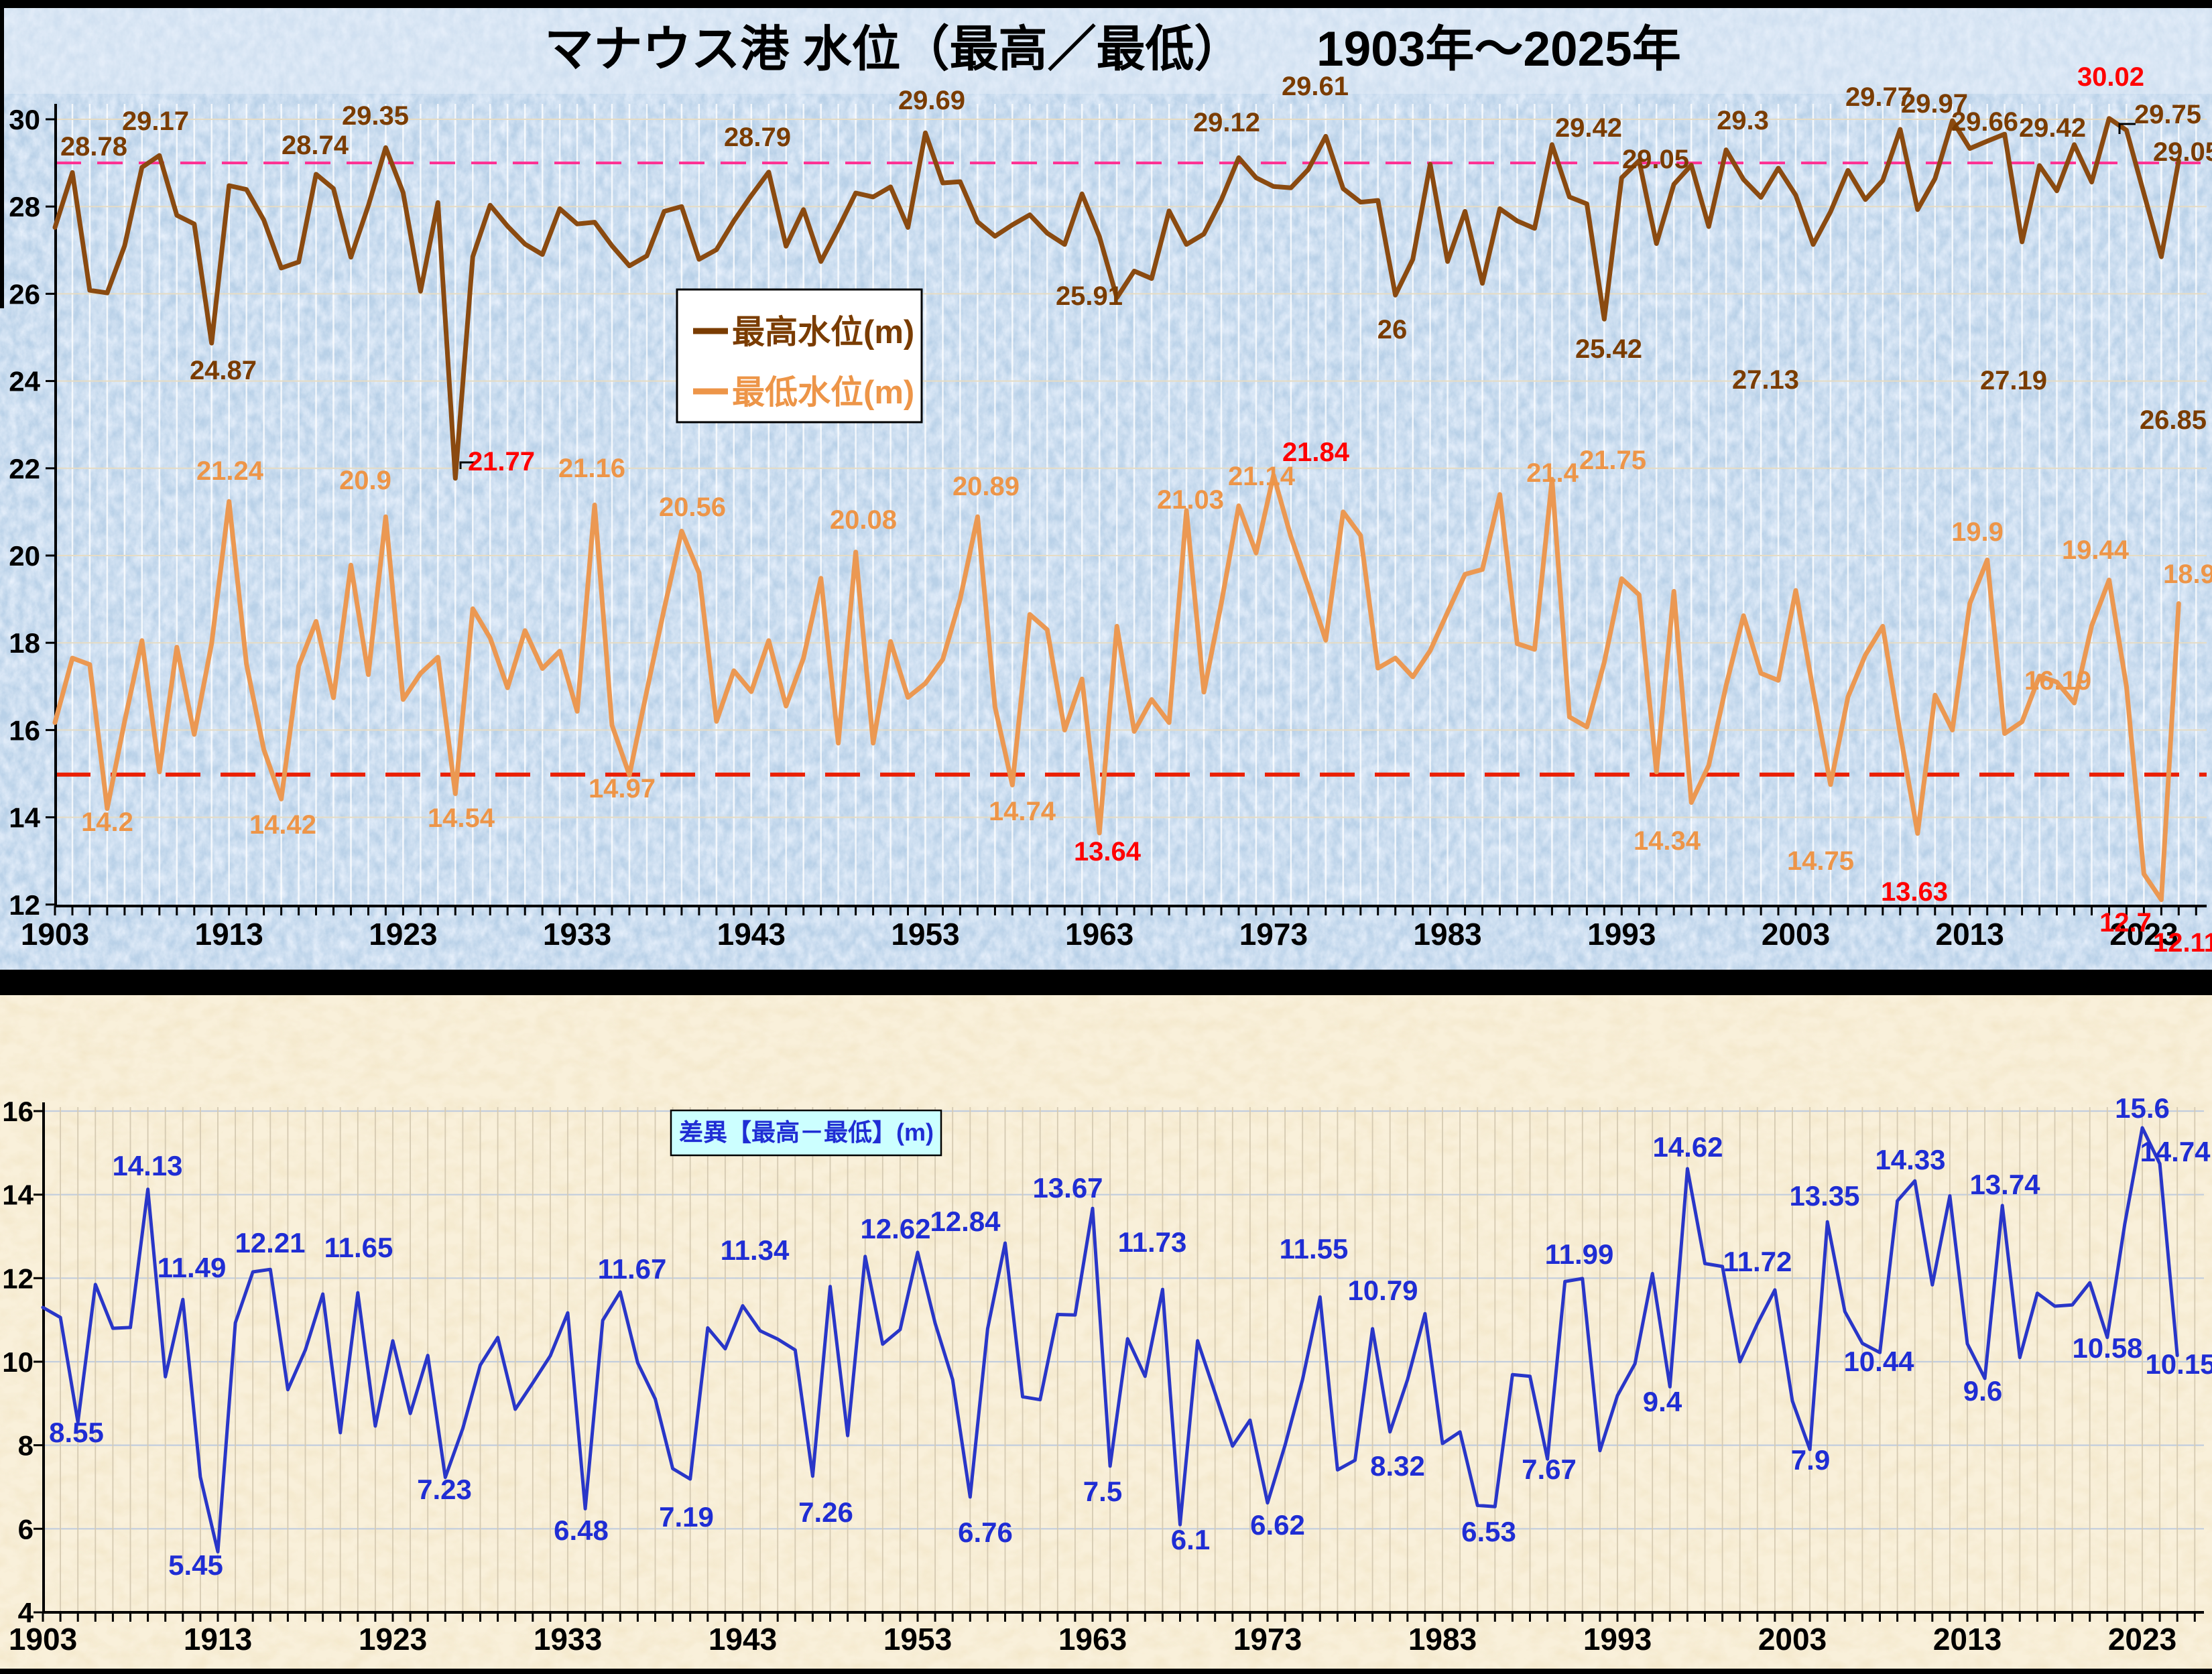 Image resolution: width=2212 pixels, height=1674 pixels. Describe the element at coordinates (755, 1250) in the screenshot. I see `svg-text: 11.34` at that location.